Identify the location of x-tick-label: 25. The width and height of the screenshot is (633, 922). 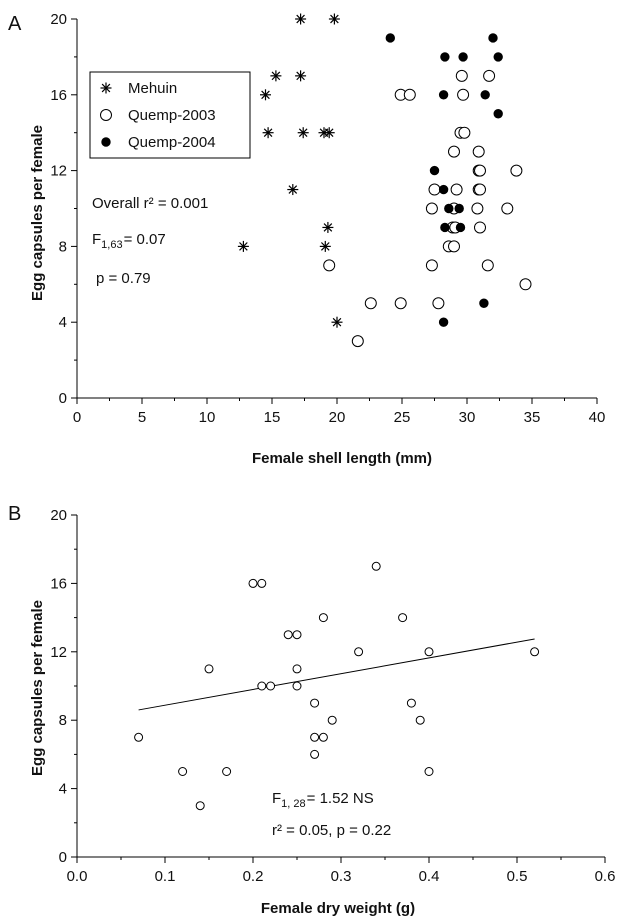
(402, 417).